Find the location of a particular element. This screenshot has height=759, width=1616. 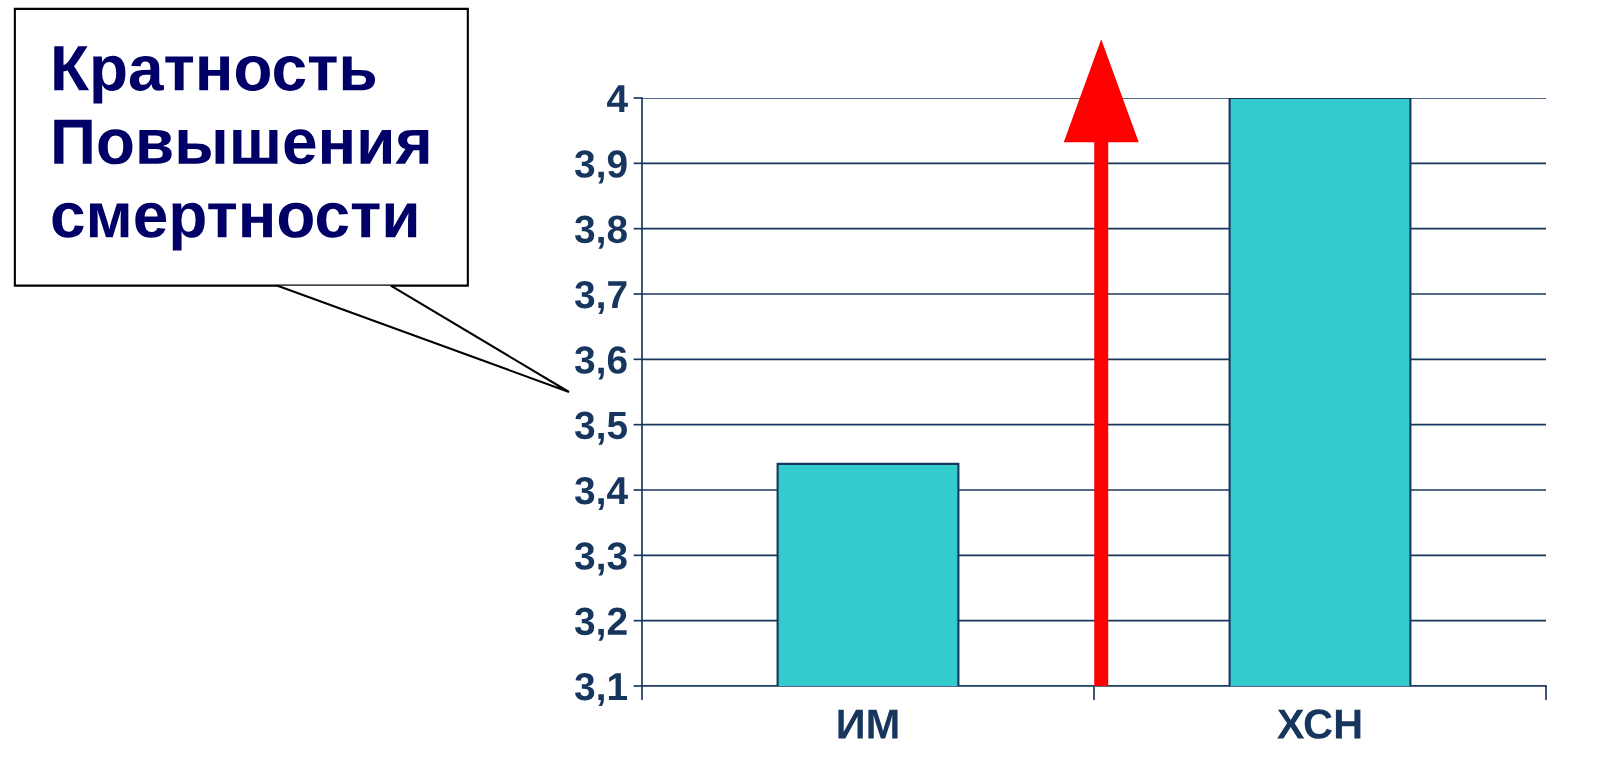

y-tick-label: 3,9 is located at coordinates (600, 167).